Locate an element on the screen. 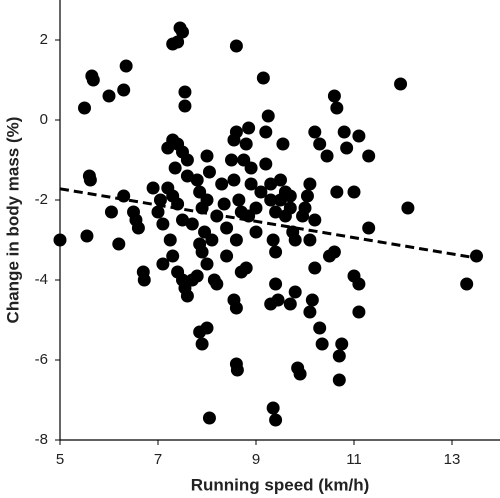  y-tick-label: 0 is located at coordinates (44, 119).